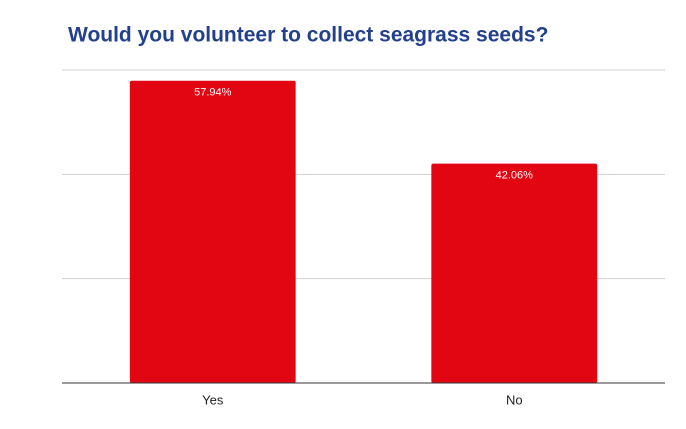 The height and width of the screenshot is (429, 686). I want to click on data-label: 42.06%, so click(515, 175).